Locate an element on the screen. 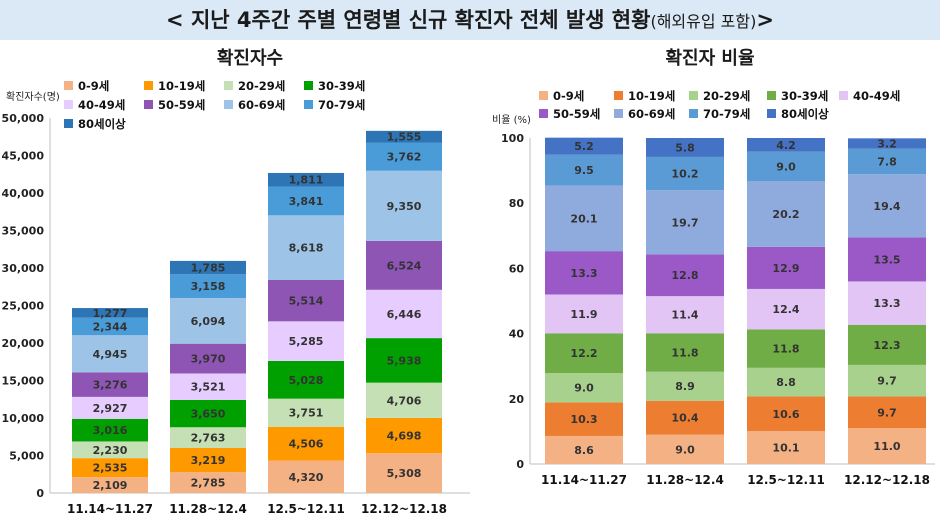 The width and height of the screenshot is (940, 520). count-y-tick: 30,000 is located at coordinates (23, 268).